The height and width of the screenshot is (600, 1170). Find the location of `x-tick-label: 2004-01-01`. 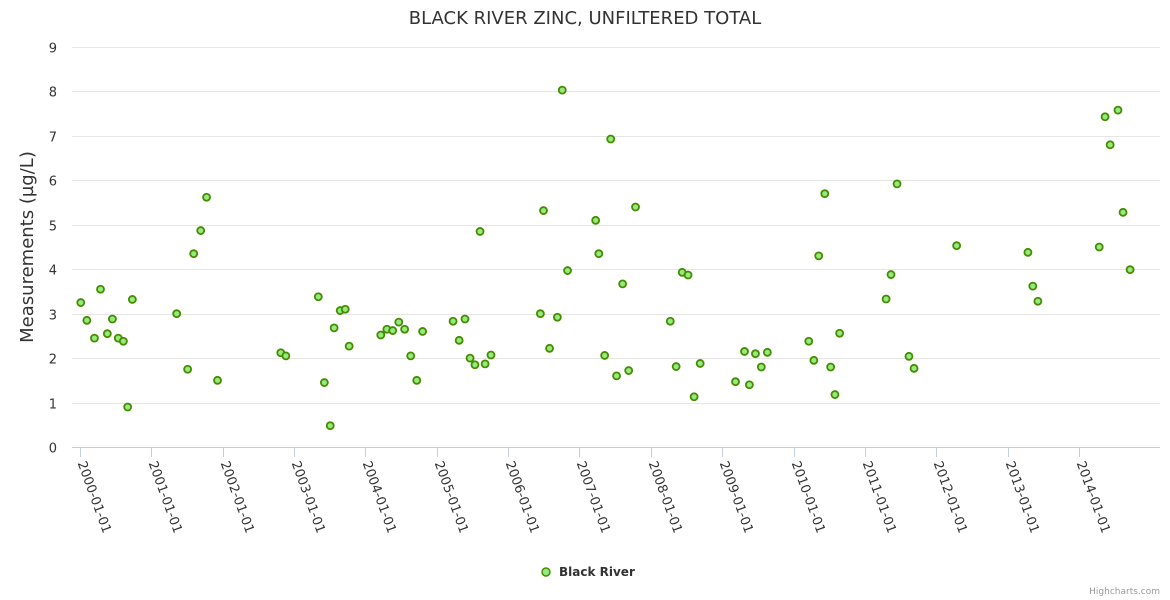

x-tick-label: 2004-01-01 is located at coordinates (379, 497).